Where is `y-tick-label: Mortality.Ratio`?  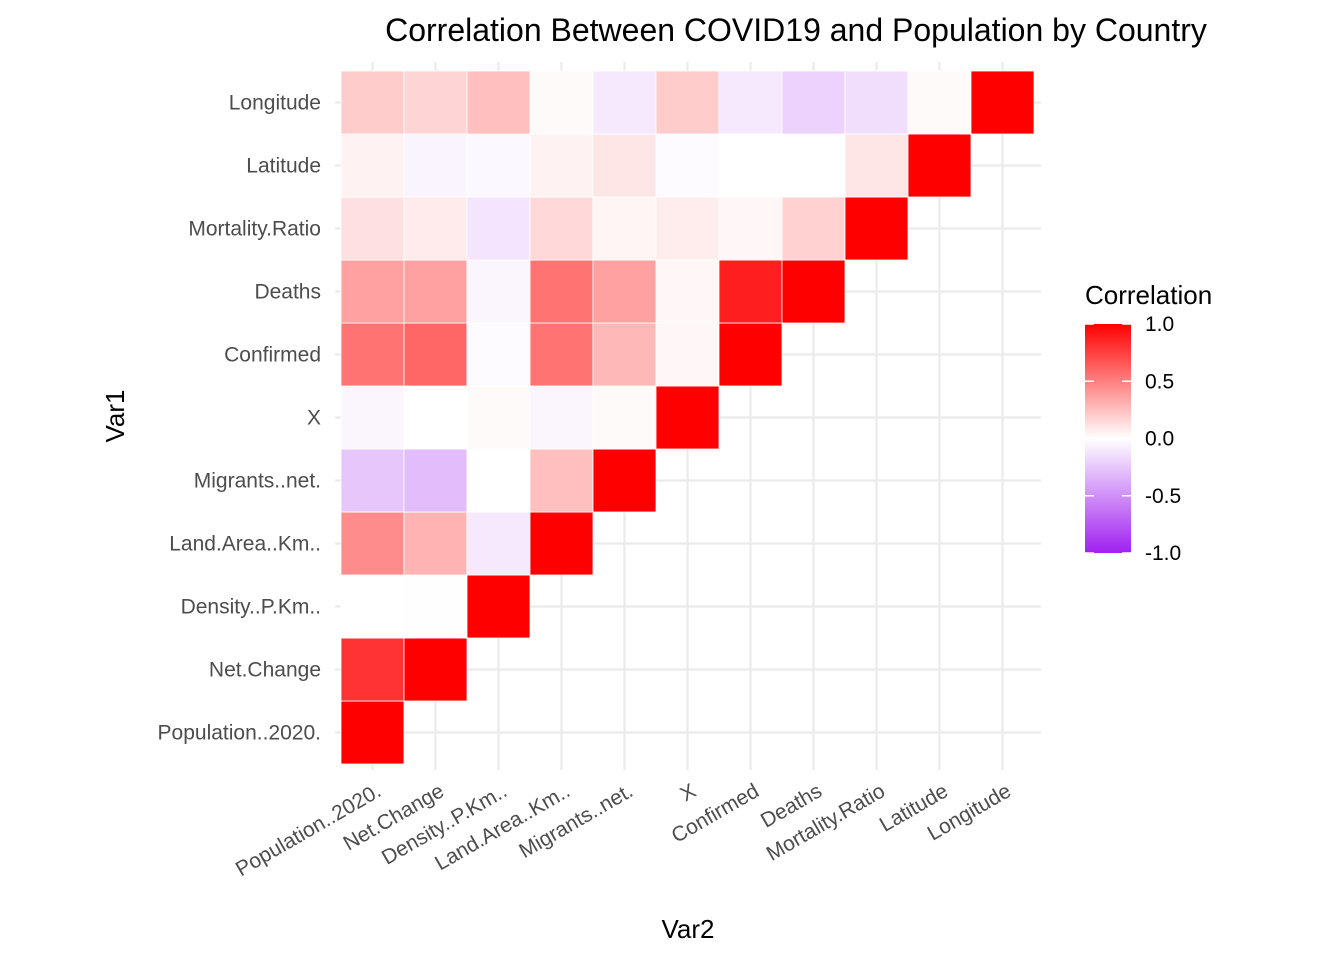 y-tick-label: Mortality.Ratio is located at coordinates (254, 229).